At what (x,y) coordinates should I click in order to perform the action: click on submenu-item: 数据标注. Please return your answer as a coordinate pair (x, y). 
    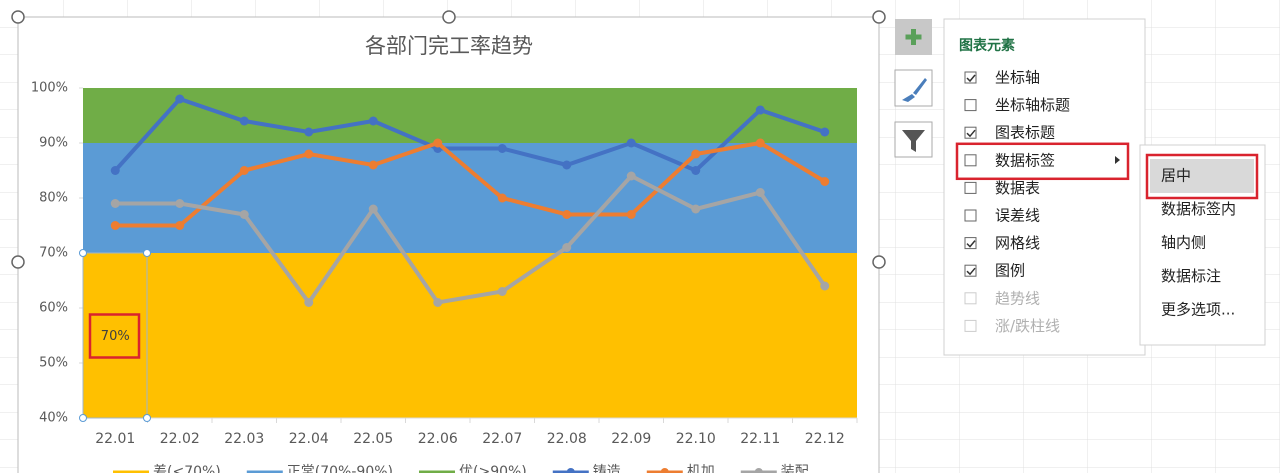
    Looking at the image, I should click on (1191, 276).